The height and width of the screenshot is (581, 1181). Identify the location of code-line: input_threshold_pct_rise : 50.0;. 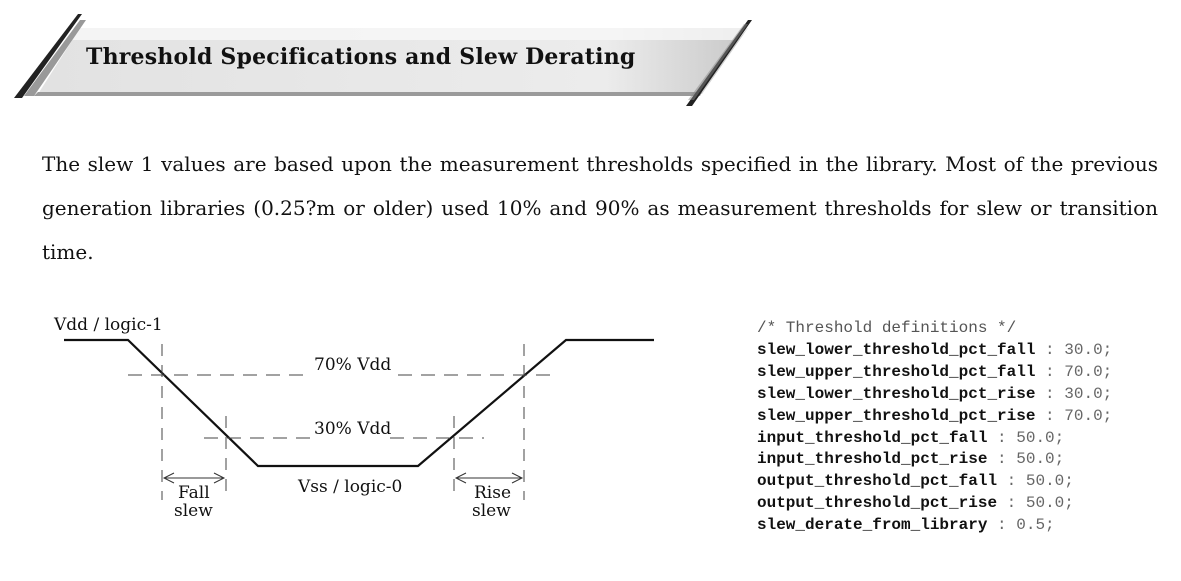
(911, 459).